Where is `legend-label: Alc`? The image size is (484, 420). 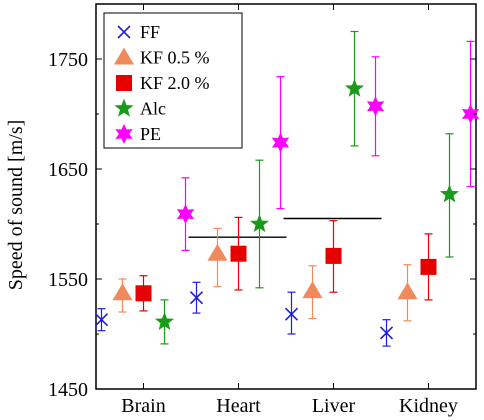 legend-label: Alc is located at coordinates (153, 109).